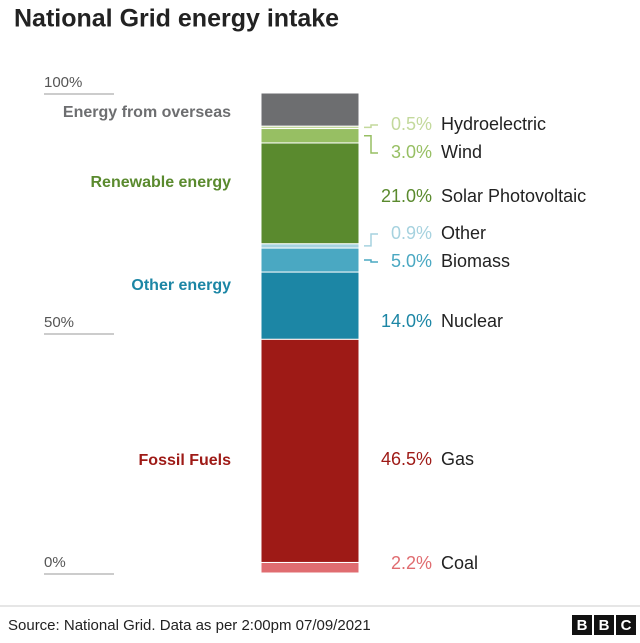  I want to click on series-label: Coal, so click(459, 563).